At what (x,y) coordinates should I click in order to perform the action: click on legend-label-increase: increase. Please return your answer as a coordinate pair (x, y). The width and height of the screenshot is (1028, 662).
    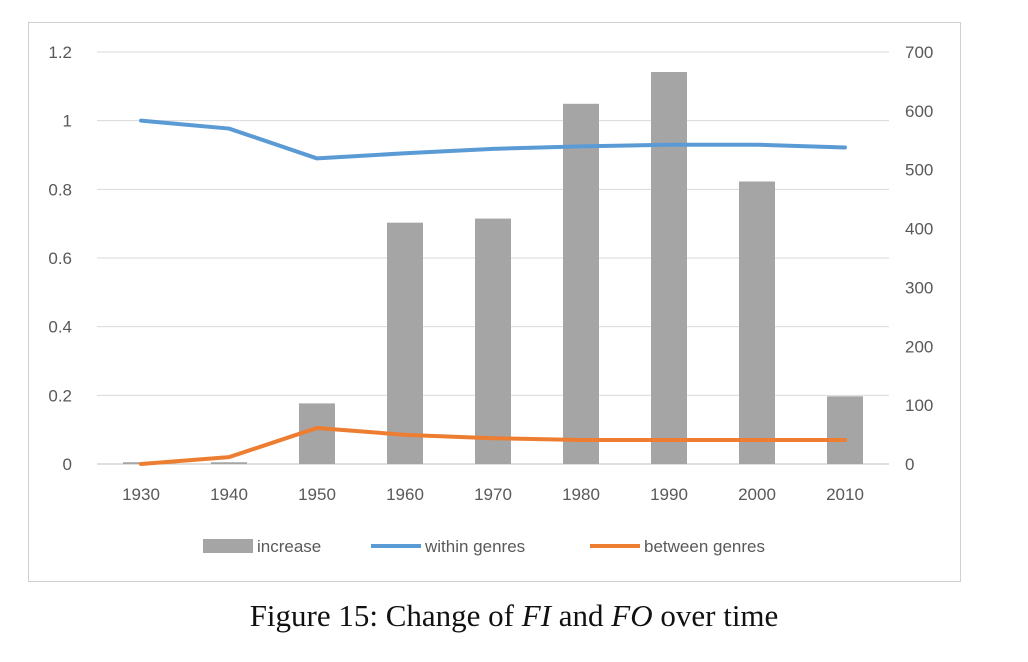
    Looking at the image, I should click on (289, 546).